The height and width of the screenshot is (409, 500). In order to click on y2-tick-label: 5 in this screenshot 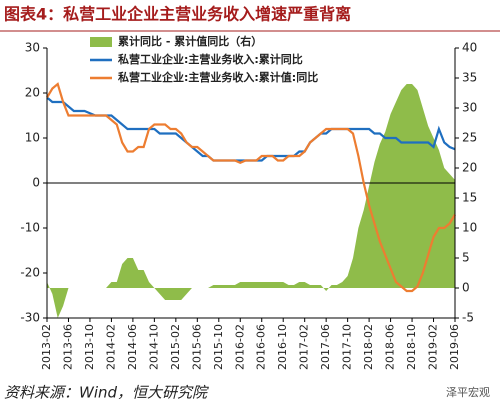, I will do `click(466, 258)`.